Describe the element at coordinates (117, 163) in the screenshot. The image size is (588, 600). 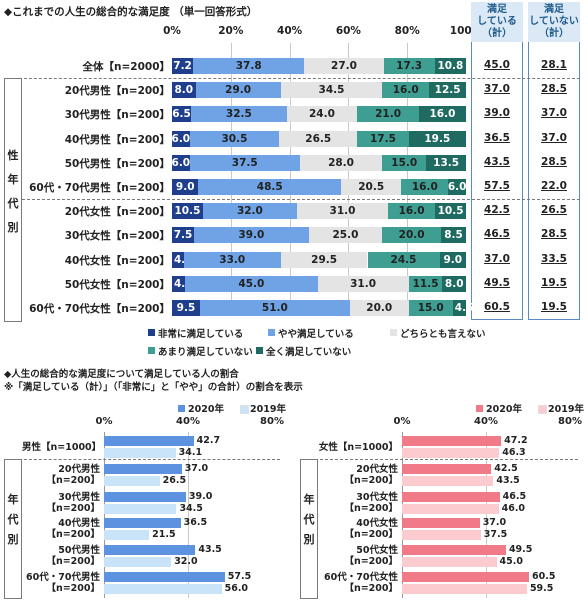
I see `row-label: 50代男性【n=200】` at that location.